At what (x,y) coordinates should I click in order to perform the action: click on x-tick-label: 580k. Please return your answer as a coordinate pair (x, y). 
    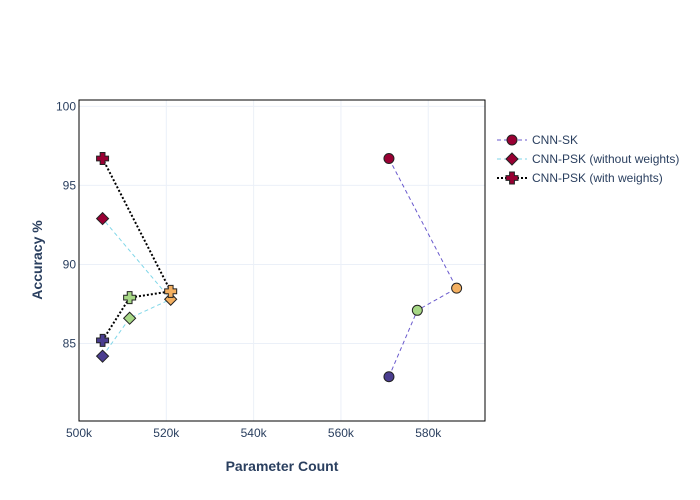
    Looking at the image, I should click on (428, 433).